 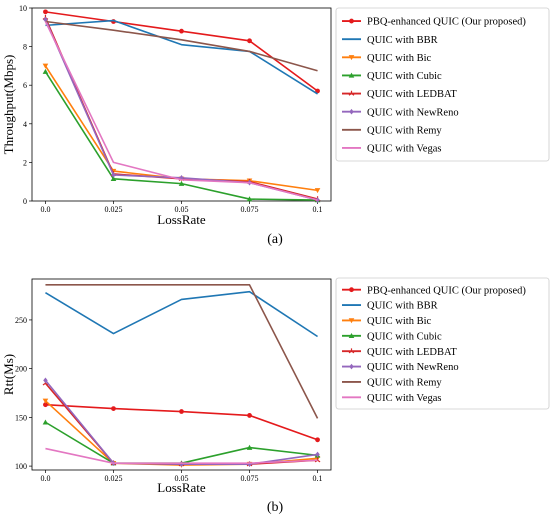 What do you see at coordinates (25, 85) in the screenshot?
I see `y-tick-label: 6` at bounding box center [25, 85].